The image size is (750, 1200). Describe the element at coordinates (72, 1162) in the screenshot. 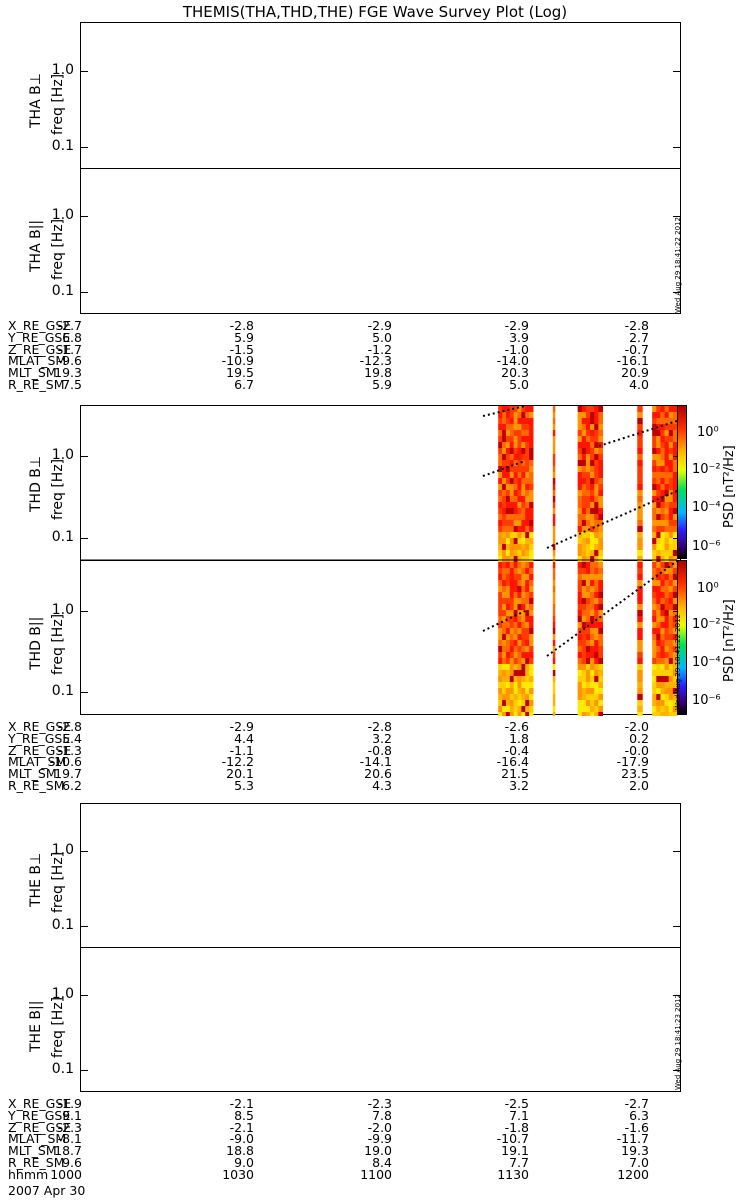

I see `ephemeris-value: 9.6` at that location.